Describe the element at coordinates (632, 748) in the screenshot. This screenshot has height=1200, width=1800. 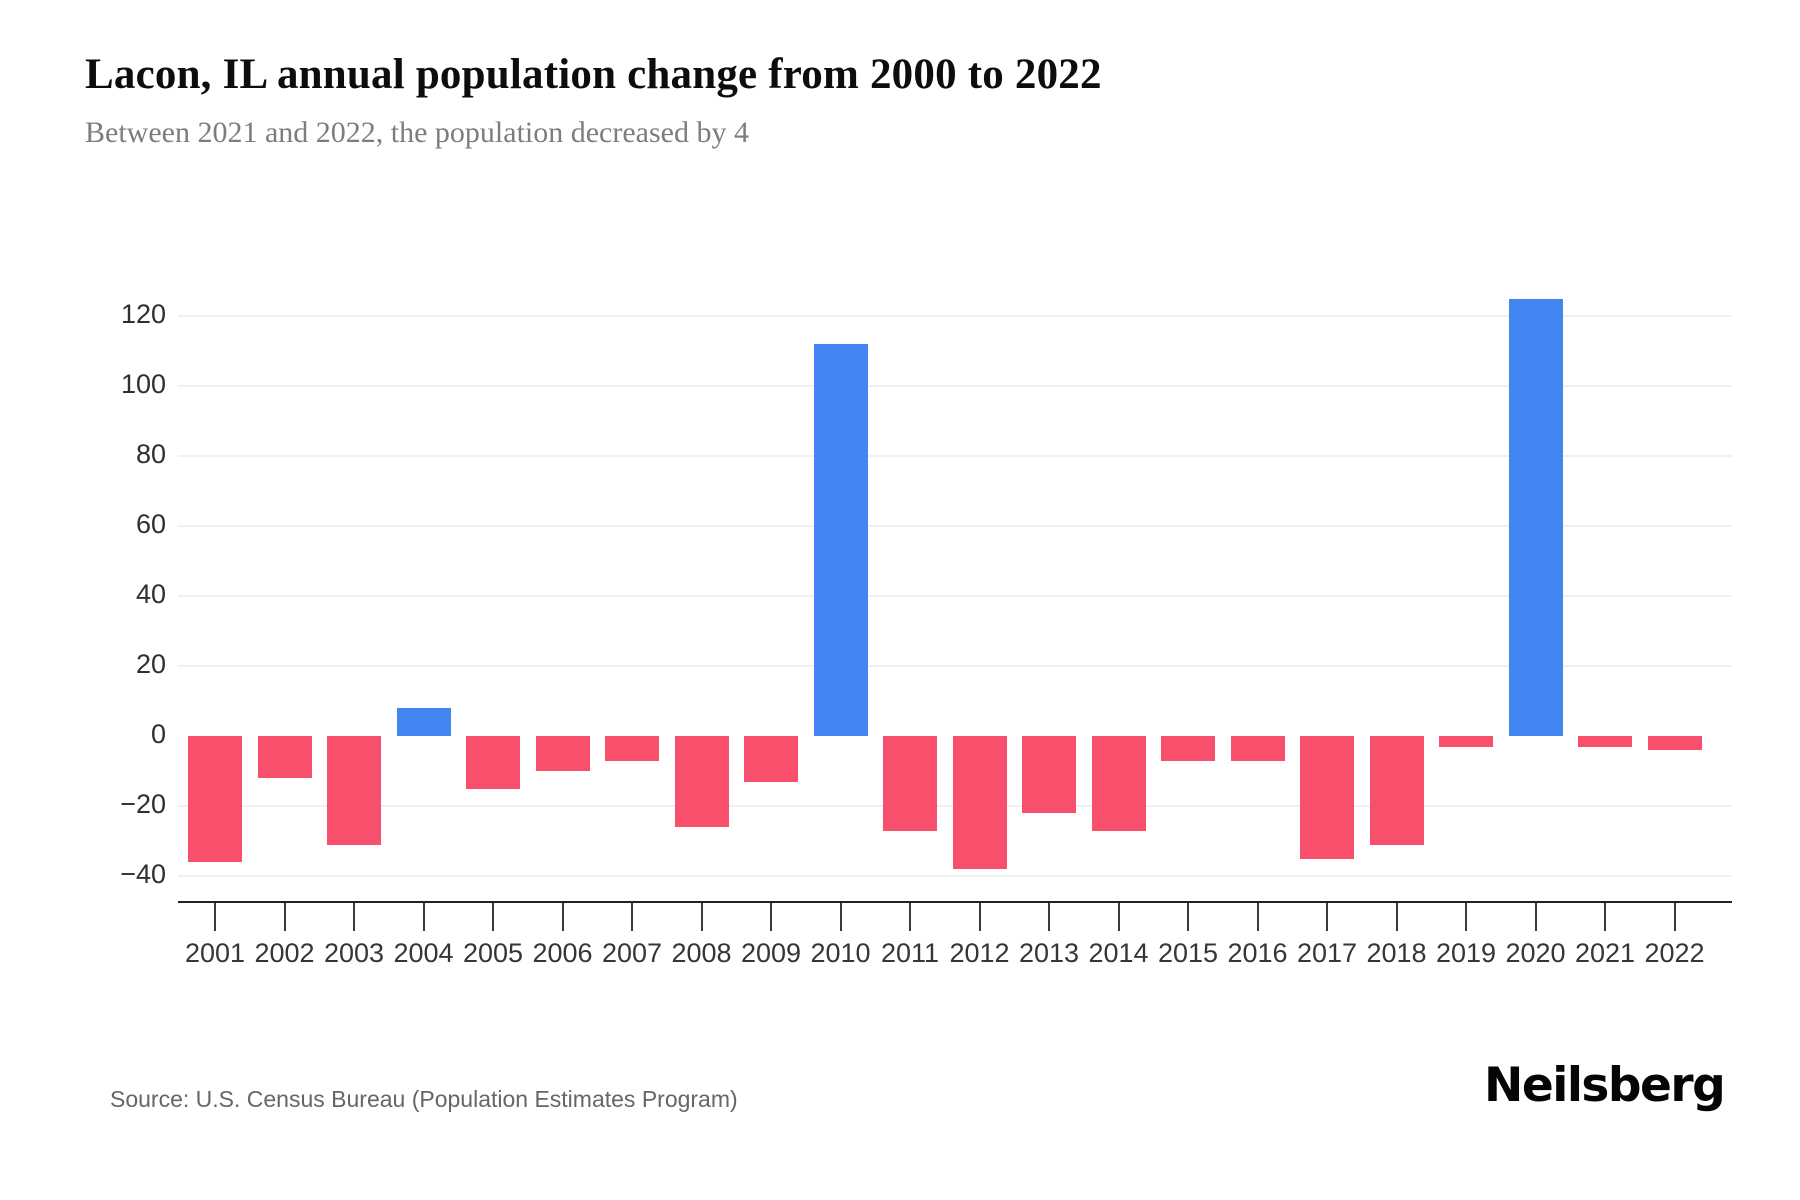
I see `bar-2007` at that location.